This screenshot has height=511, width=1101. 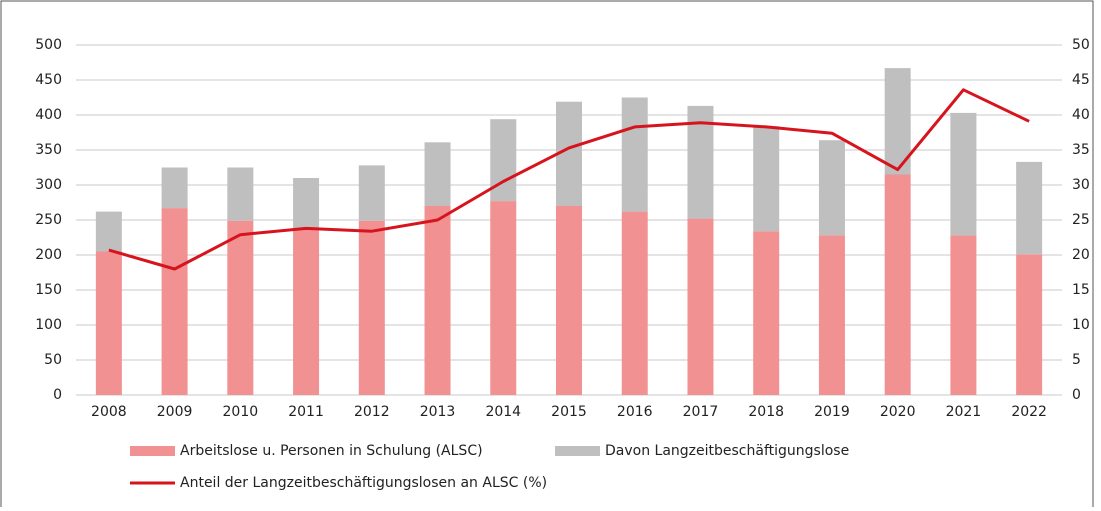 What do you see at coordinates (53, 360) in the screenshot?
I see `y-tick-label: 50` at bounding box center [53, 360].